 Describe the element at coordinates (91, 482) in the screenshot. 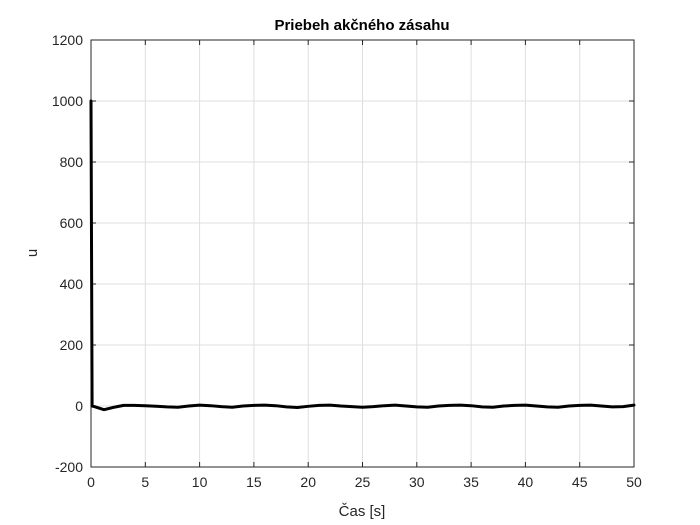

I see `x-tick-label: 0` at that location.